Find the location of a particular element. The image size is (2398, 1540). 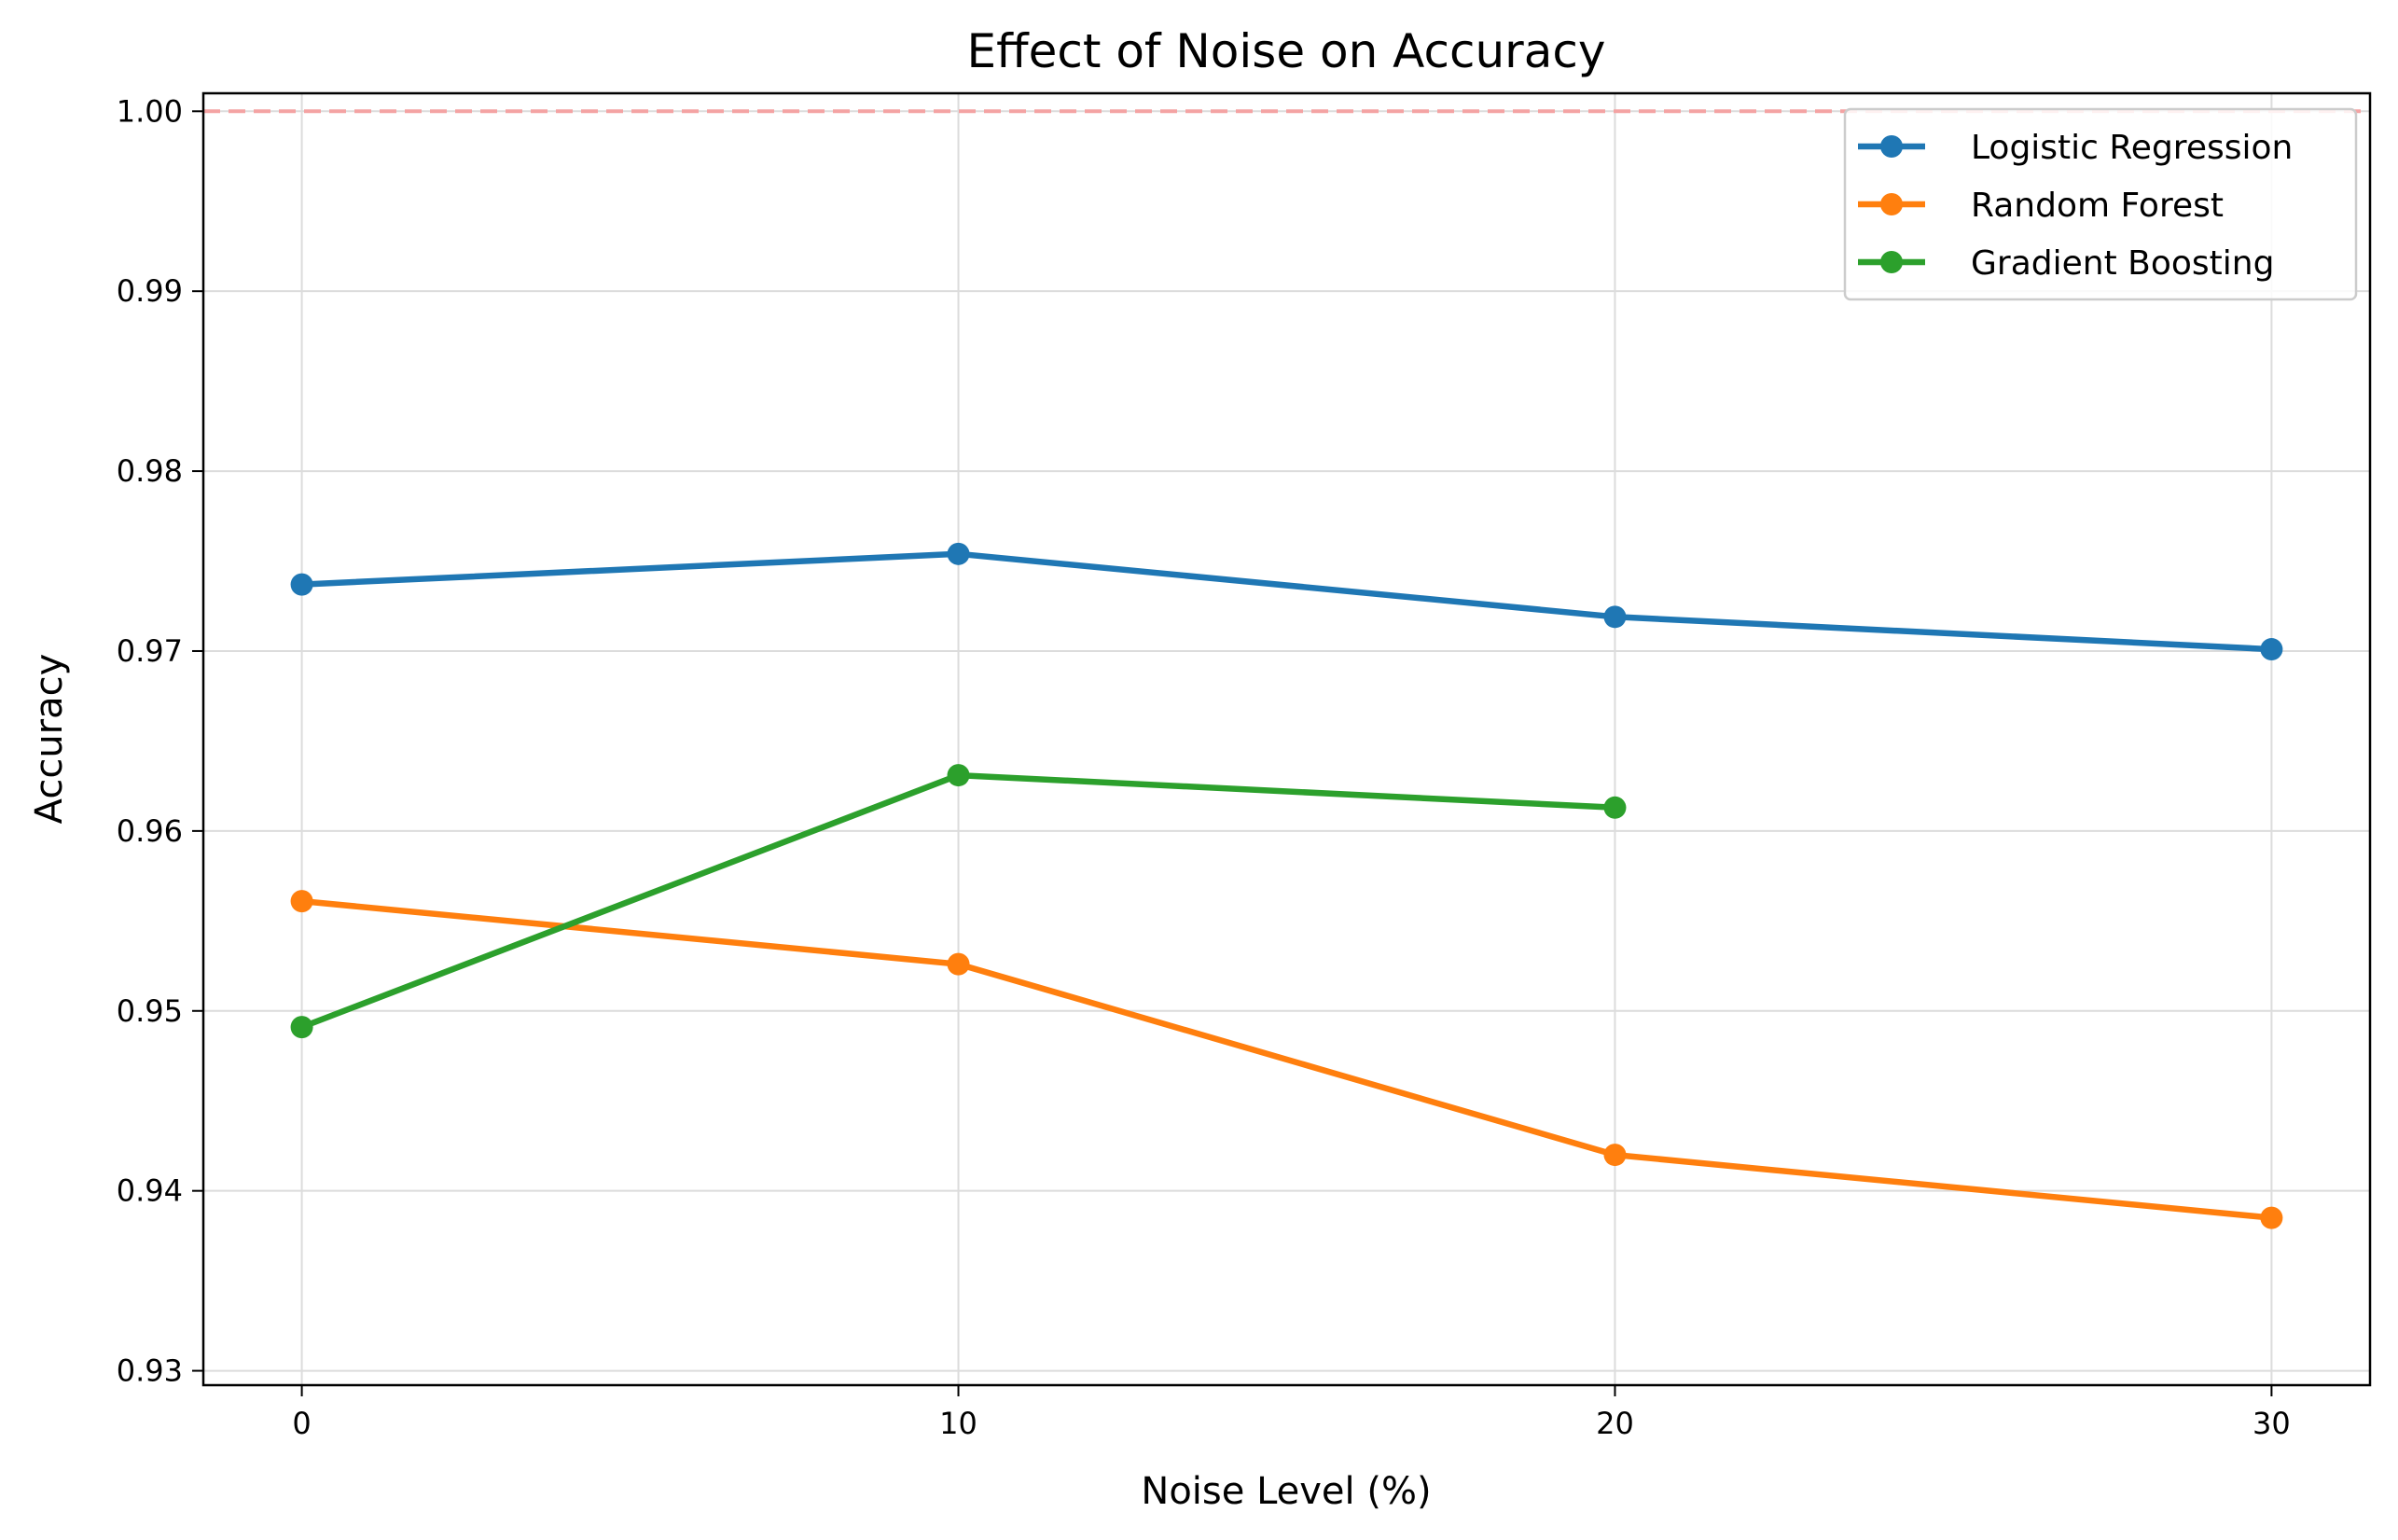

y-tick-label: 0.95 is located at coordinates (150, 1011).